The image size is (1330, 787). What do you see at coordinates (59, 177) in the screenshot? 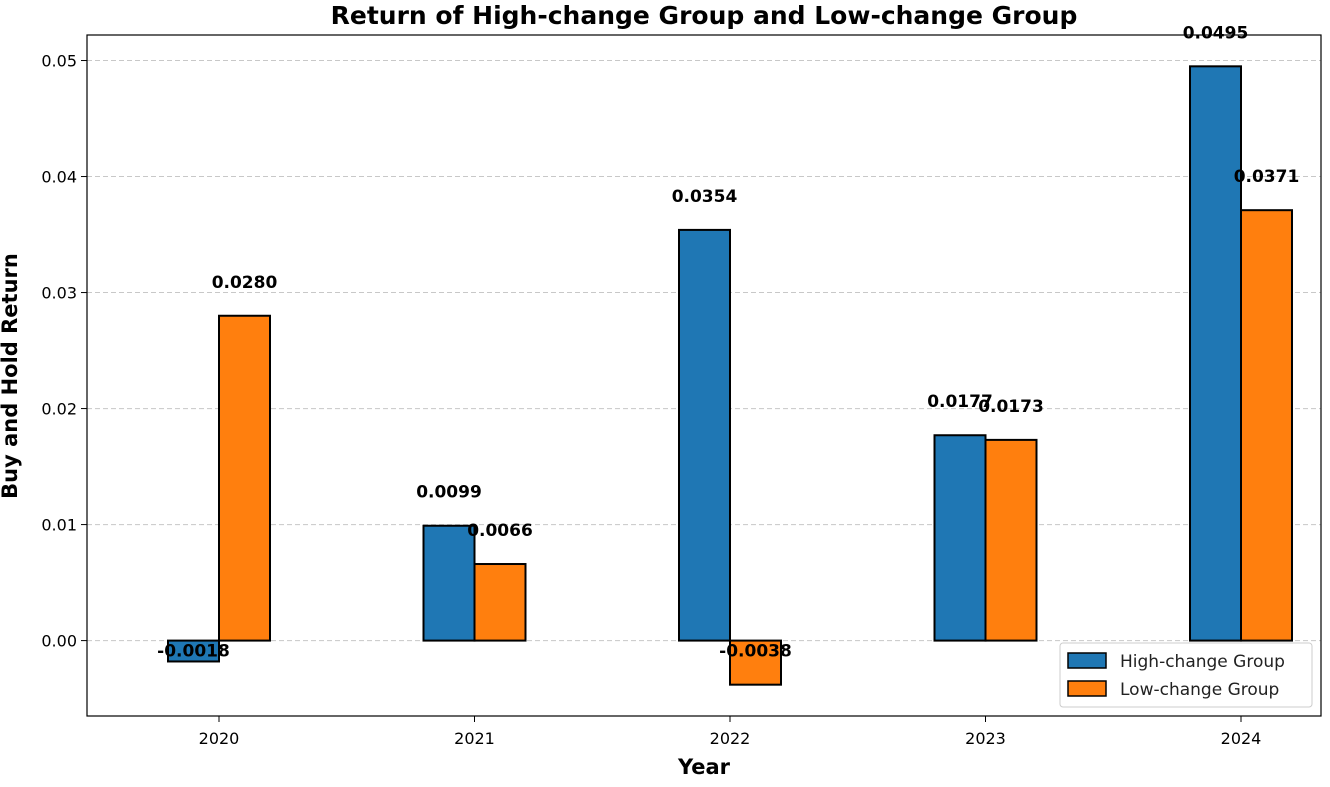
I see `y-tick-label: 0.04` at bounding box center [59, 177].